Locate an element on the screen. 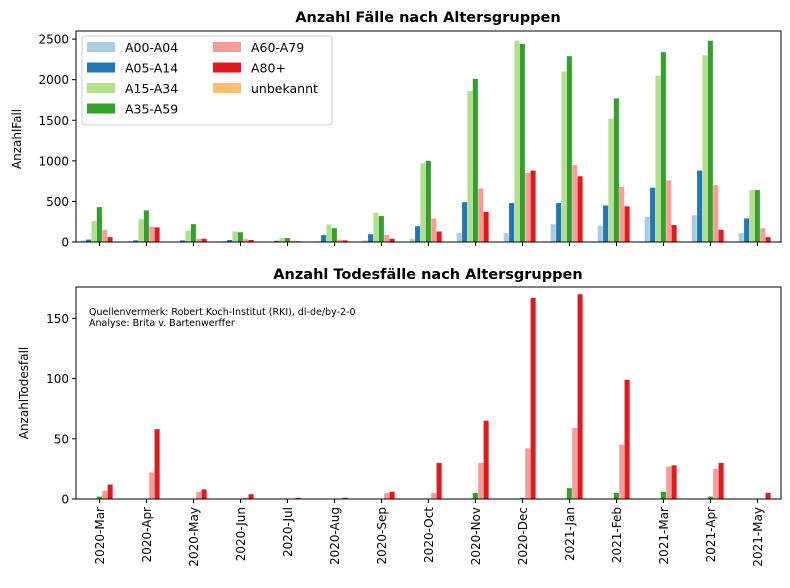  legend-swatch-unbekannt is located at coordinates (227, 88).